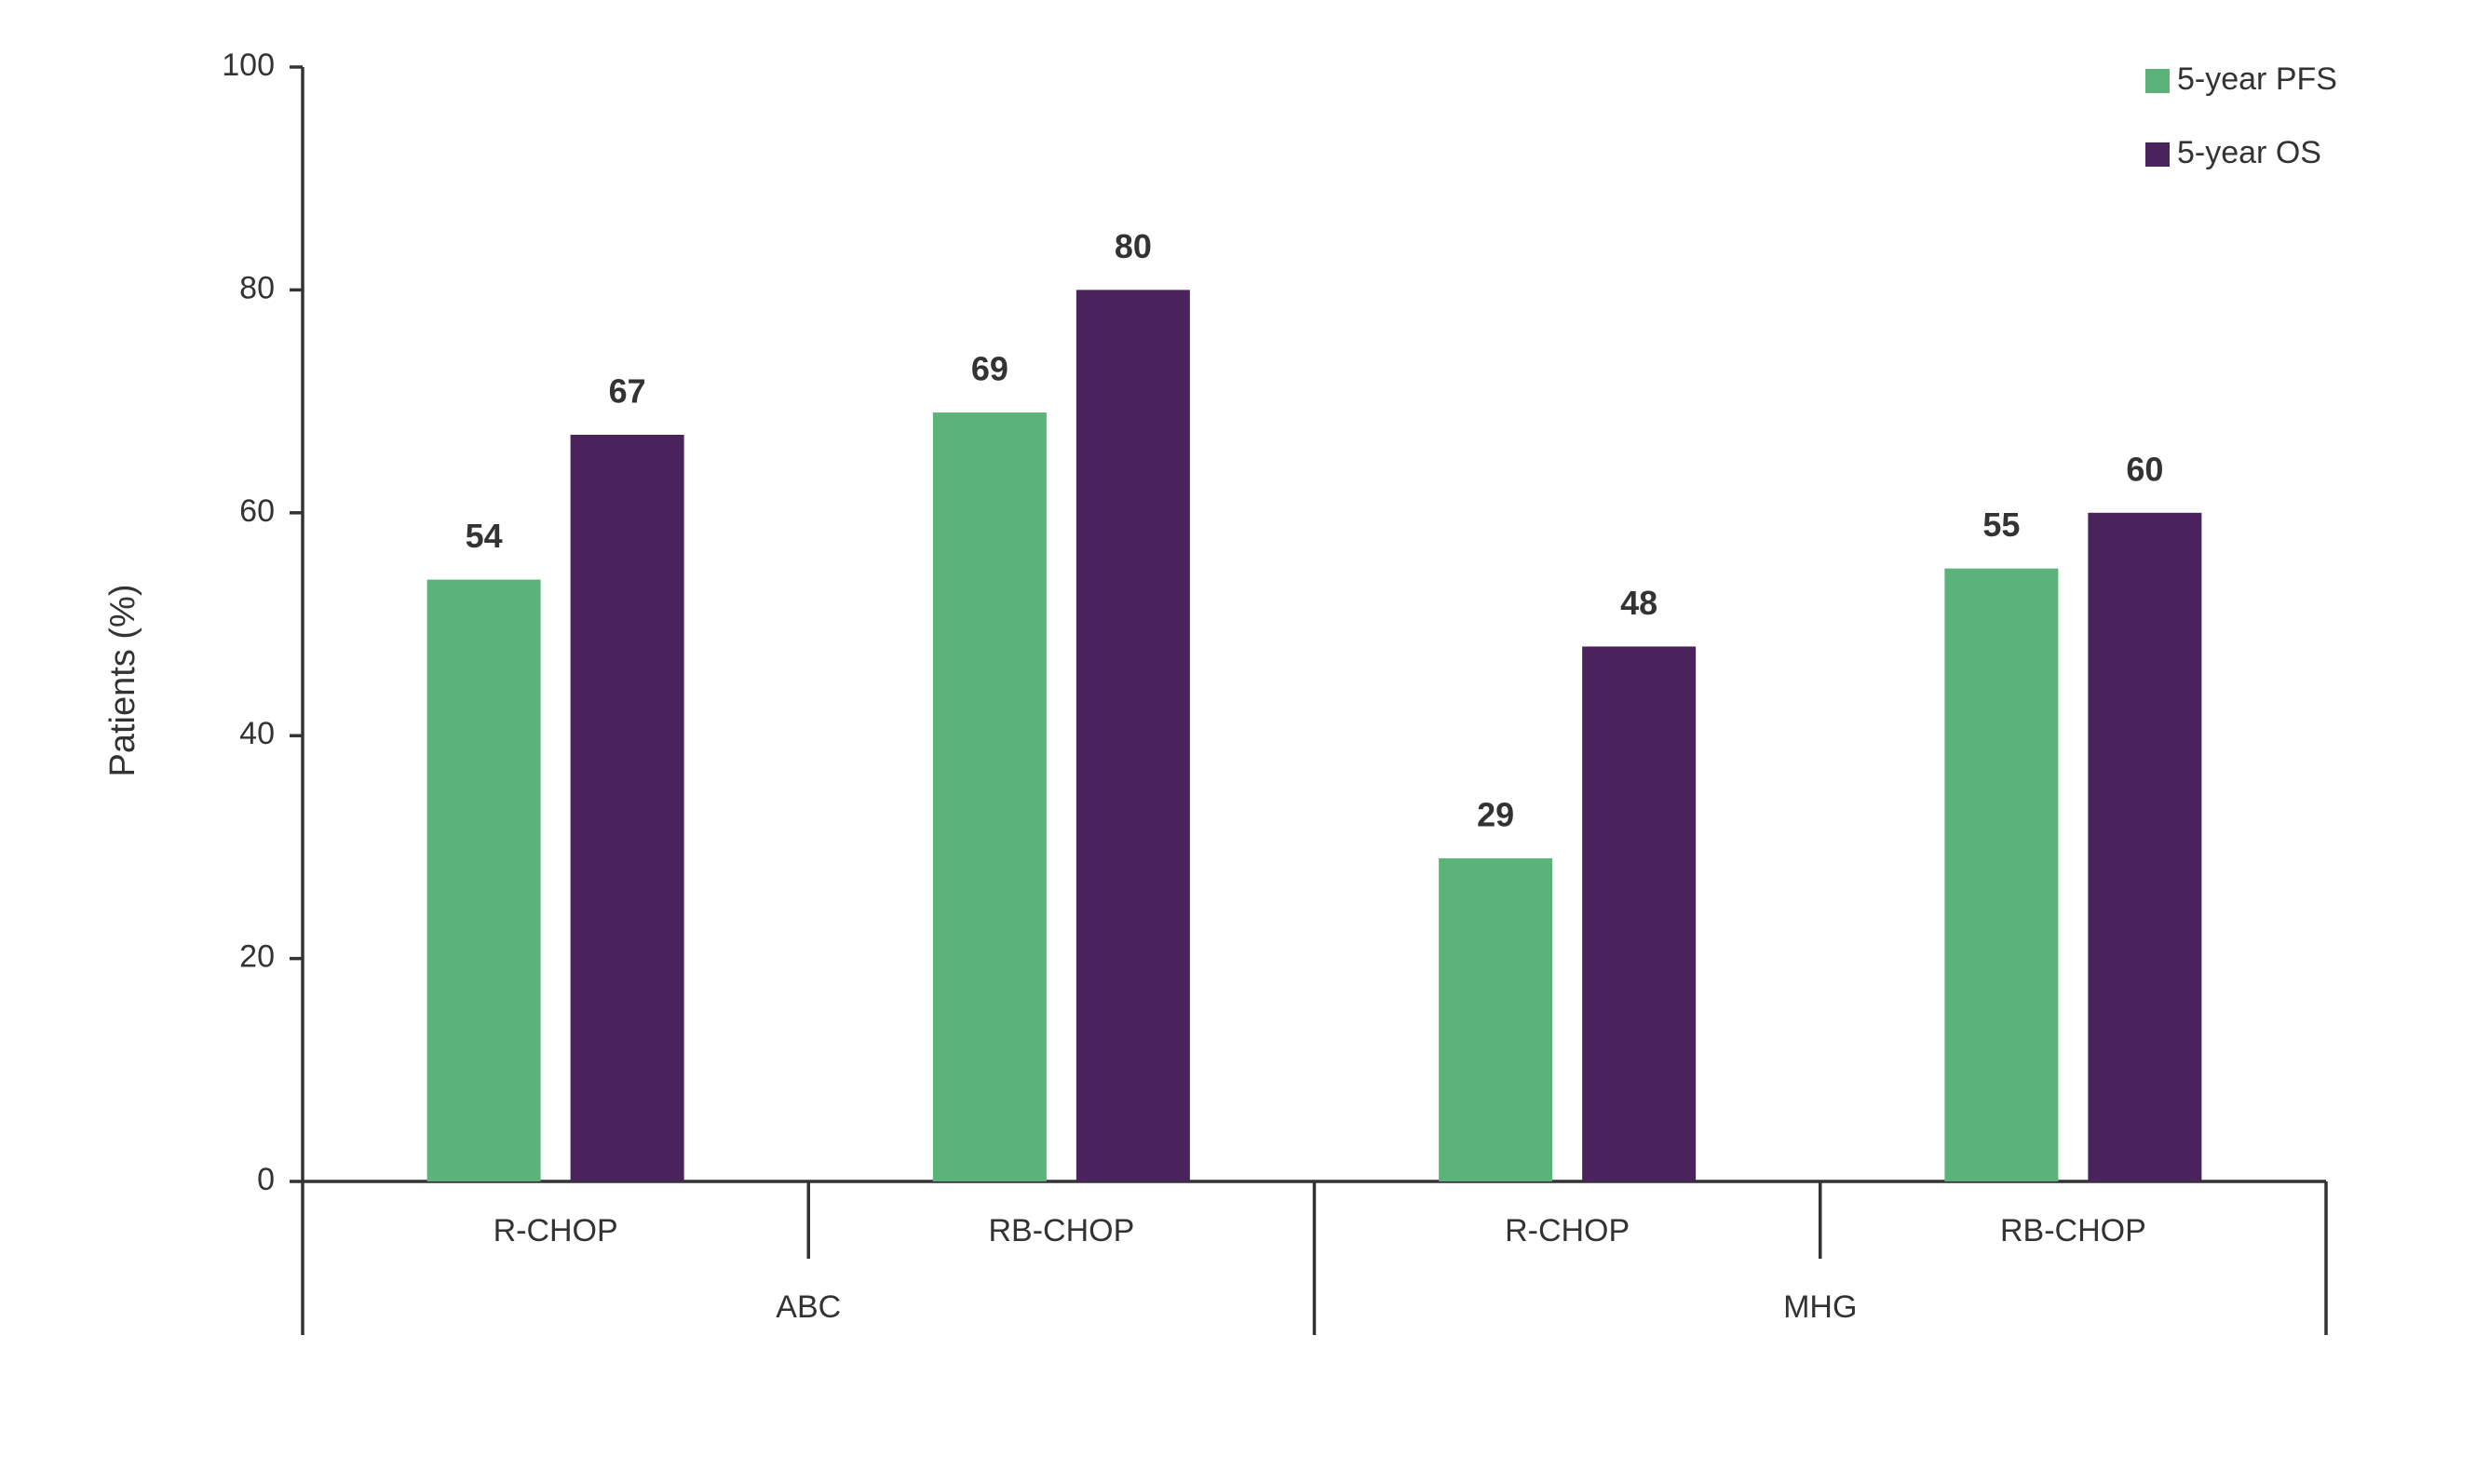  Describe the element at coordinates (1133, 246) in the screenshot. I see `value-label: 80` at that location.